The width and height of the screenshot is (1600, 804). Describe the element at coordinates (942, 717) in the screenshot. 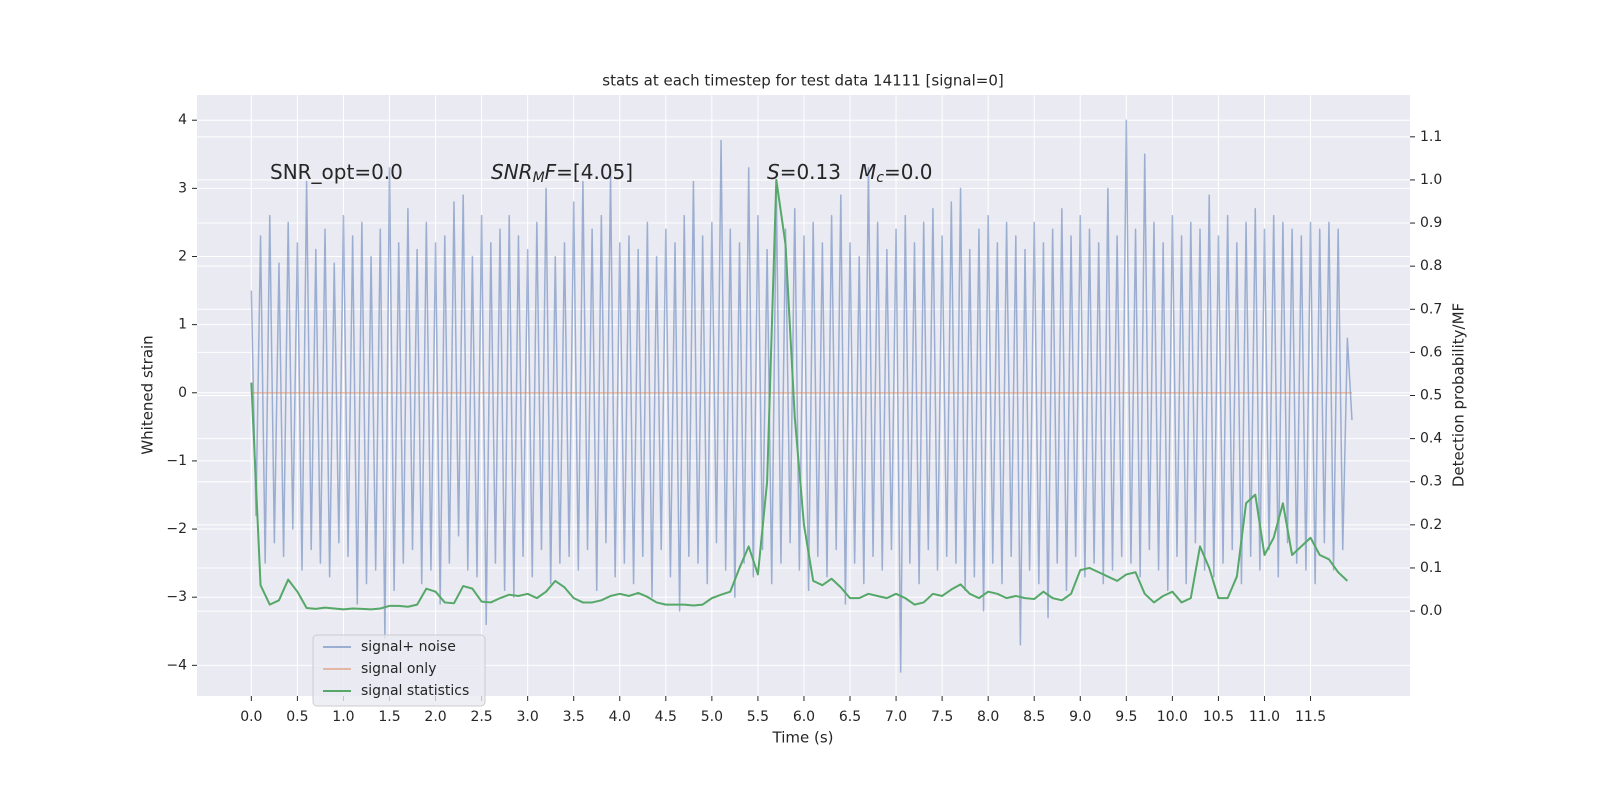

I see `x-tick-label: 7.5` at that location.